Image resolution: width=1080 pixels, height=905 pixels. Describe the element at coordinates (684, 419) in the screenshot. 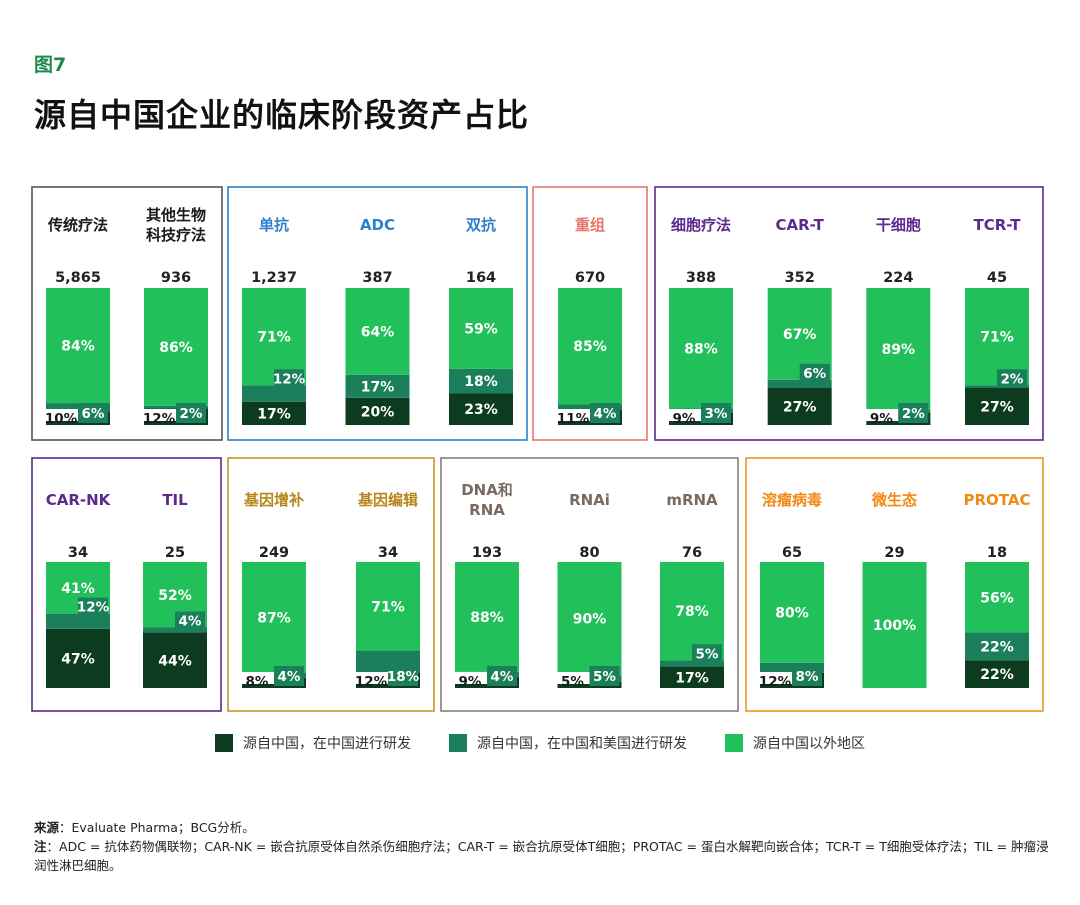

I see `value-label-g3-b0-s0: 9%` at that location.